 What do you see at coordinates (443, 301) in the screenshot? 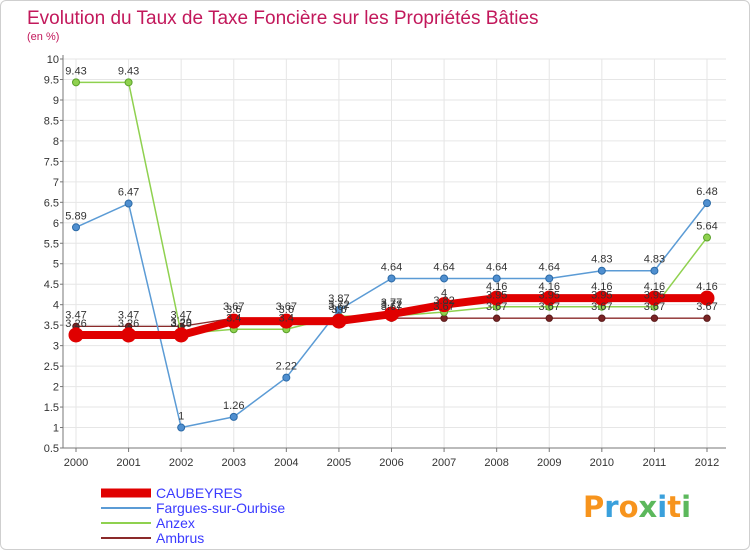
I see `data-label: 3.82` at bounding box center [443, 301].